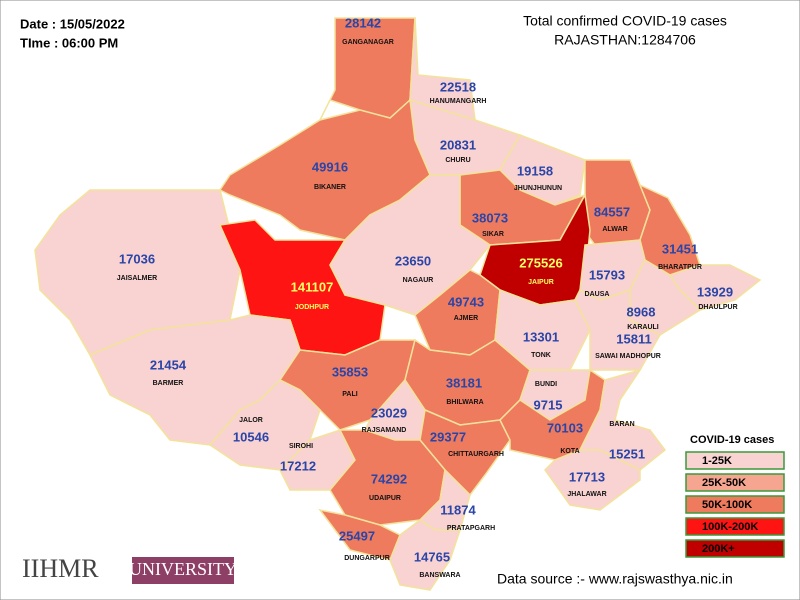  Describe the element at coordinates (476, 454) in the screenshot. I see `district-name: CHITTAURGARH` at that location.